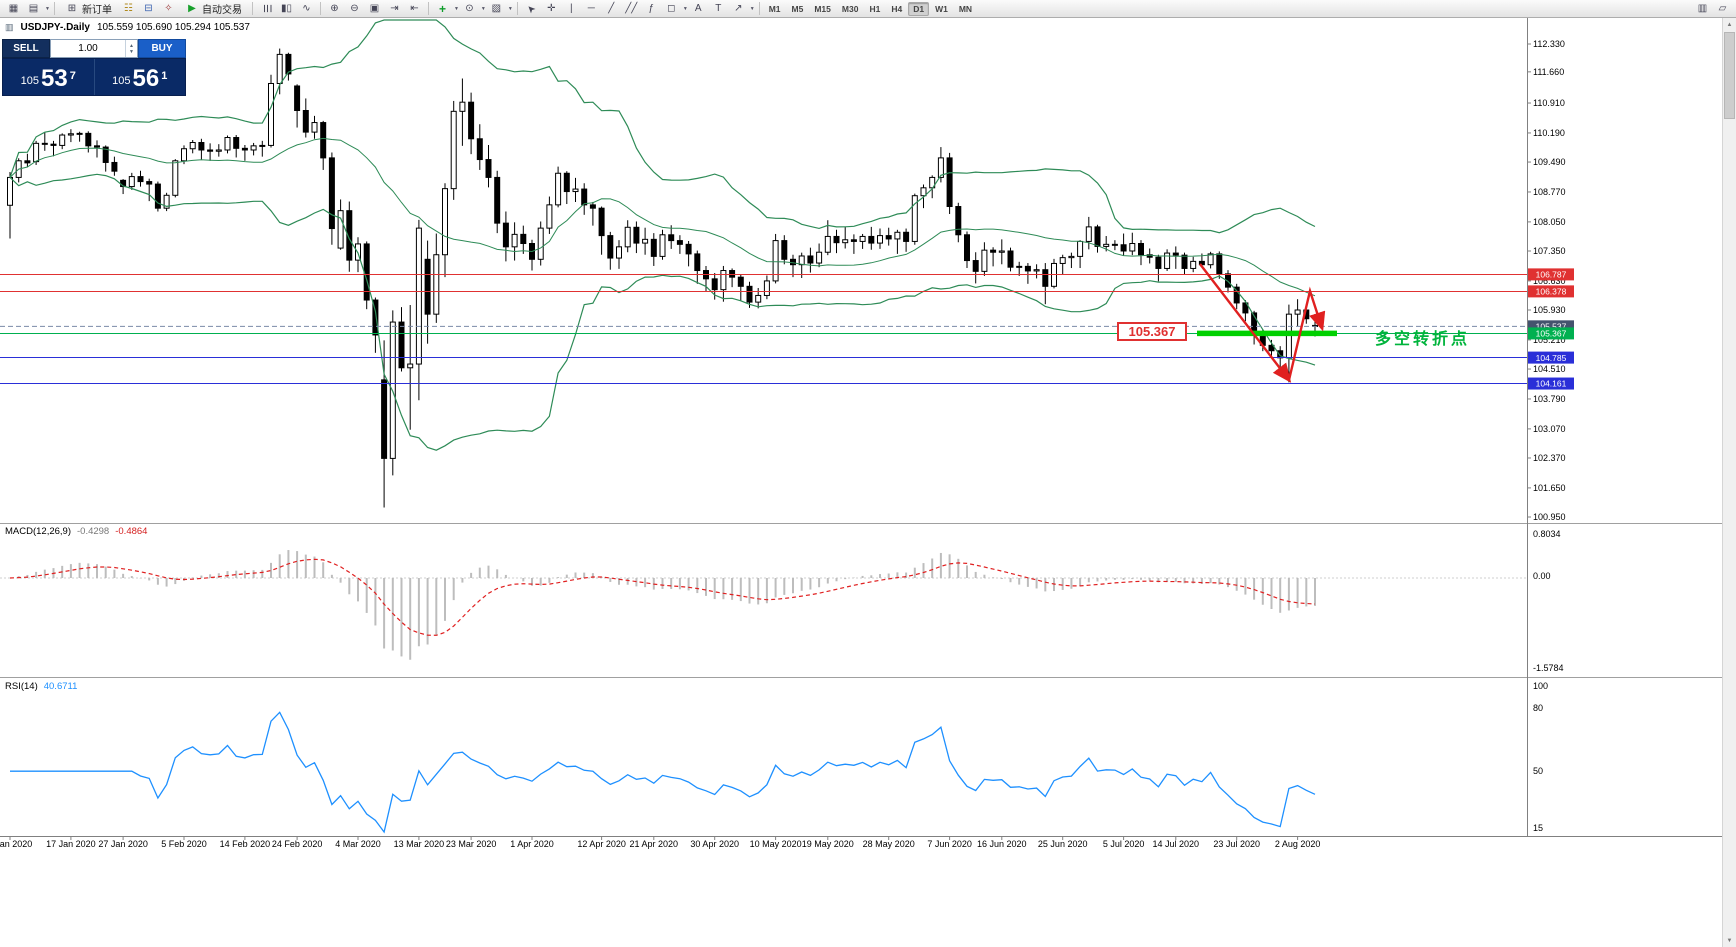 This screenshot has height=947, width=1736. Describe the element at coordinates (1063, 844) in the screenshot. I see `svg-text: 25 Jun 2020` at that location.